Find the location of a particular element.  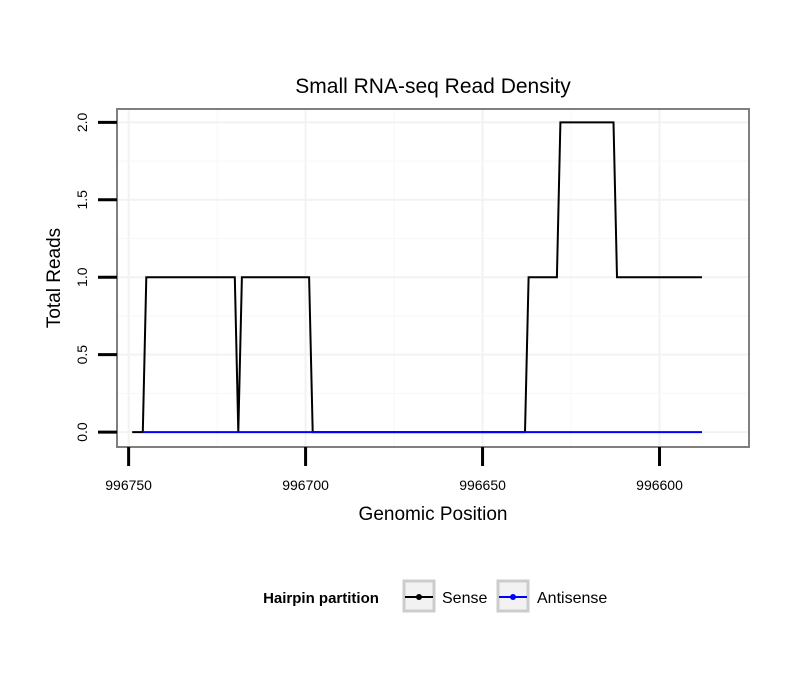

x-axis: 996750 996700 996650 996600 is located at coordinates (394, 470).